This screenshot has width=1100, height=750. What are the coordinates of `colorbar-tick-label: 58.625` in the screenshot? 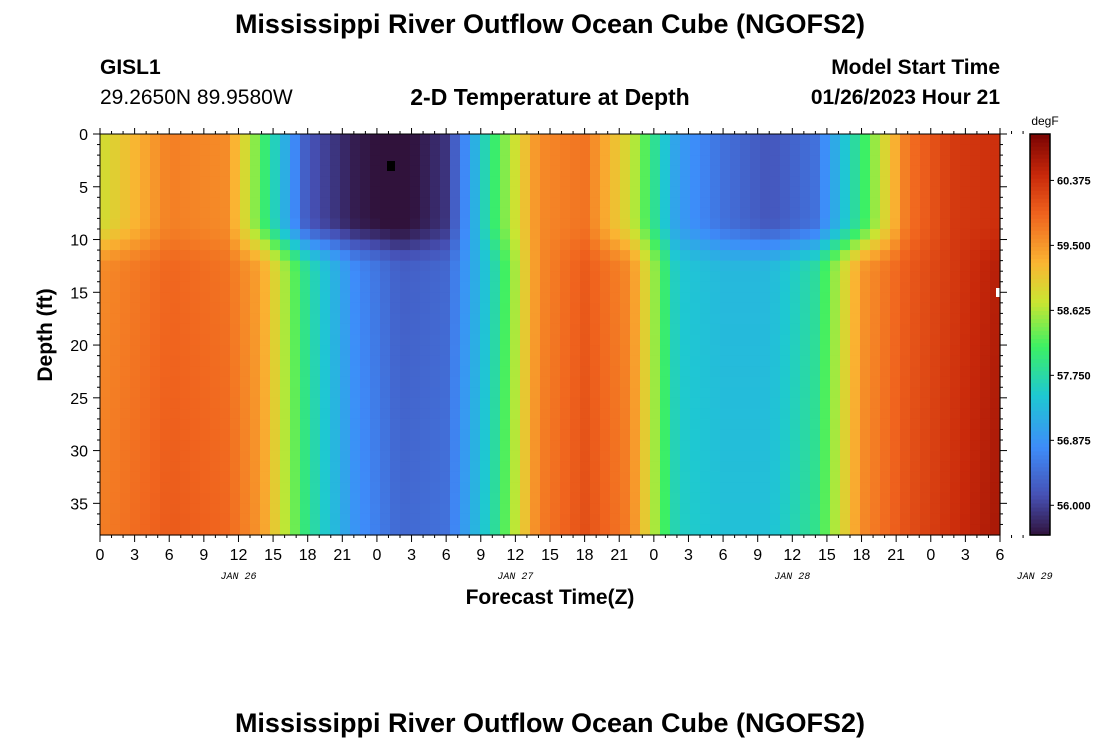 It's located at (1074, 311).